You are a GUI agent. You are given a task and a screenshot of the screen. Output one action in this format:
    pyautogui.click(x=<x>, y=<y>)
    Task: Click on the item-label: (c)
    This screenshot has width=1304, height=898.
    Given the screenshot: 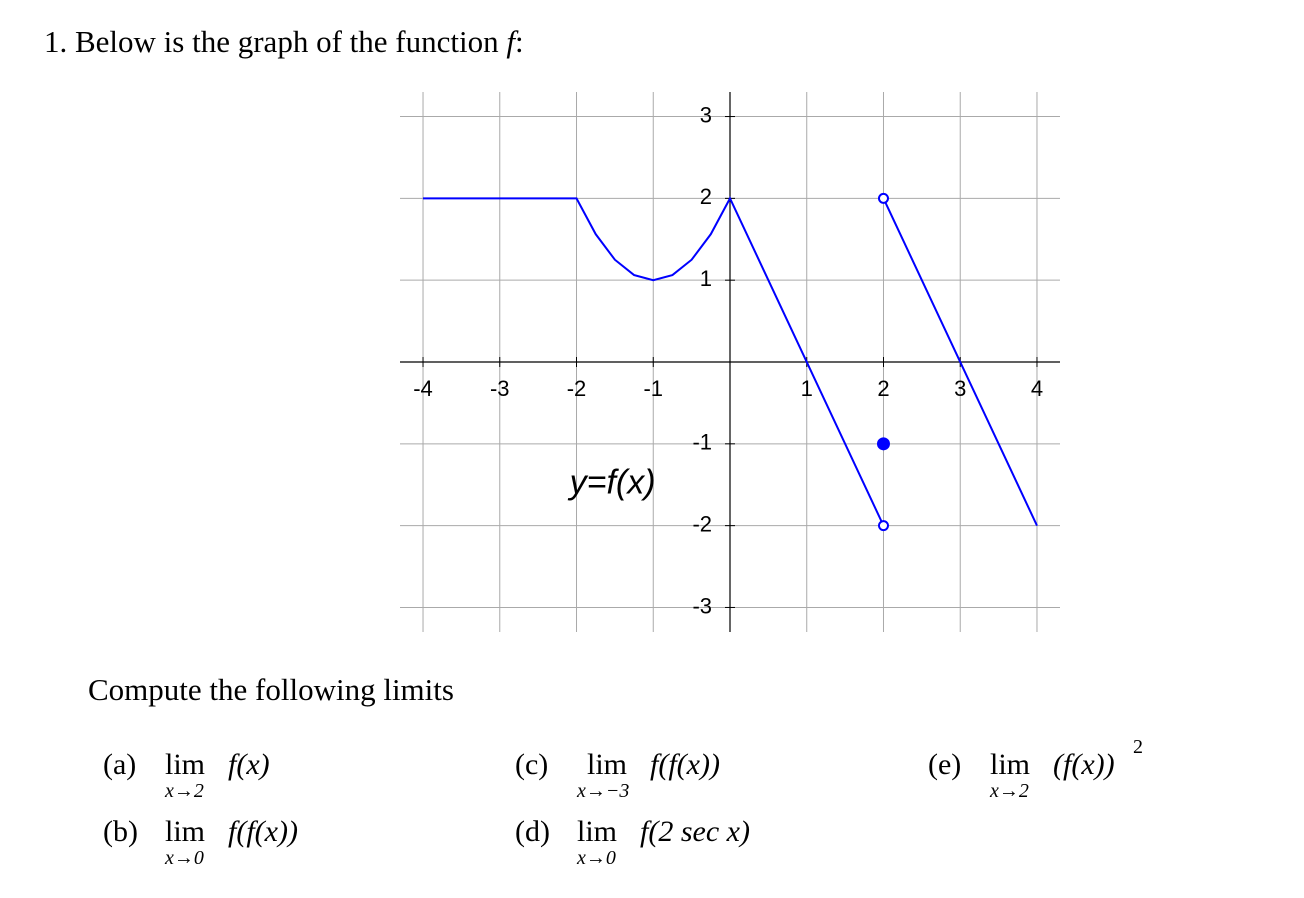 What is the action you would take?
    pyautogui.click(x=532, y=764)
    